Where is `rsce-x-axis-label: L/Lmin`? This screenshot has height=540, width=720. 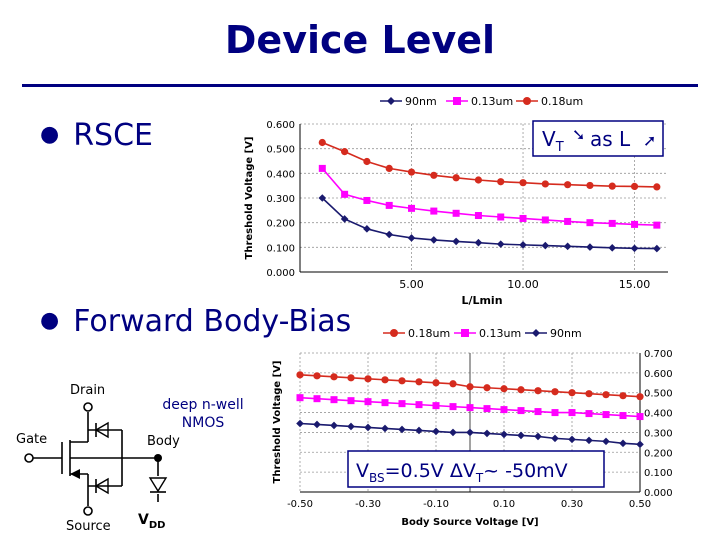 rsce-x-axis-label: L/Lmin is located at coordinates (481, 300).